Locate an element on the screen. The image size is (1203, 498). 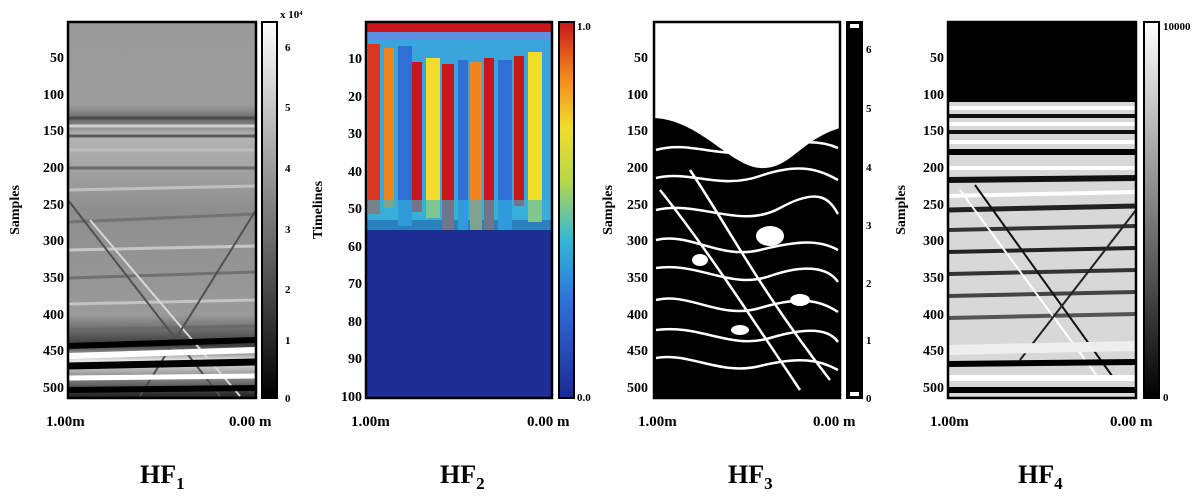
hf4-ytick: 350 is located at coordinates (933, 278).